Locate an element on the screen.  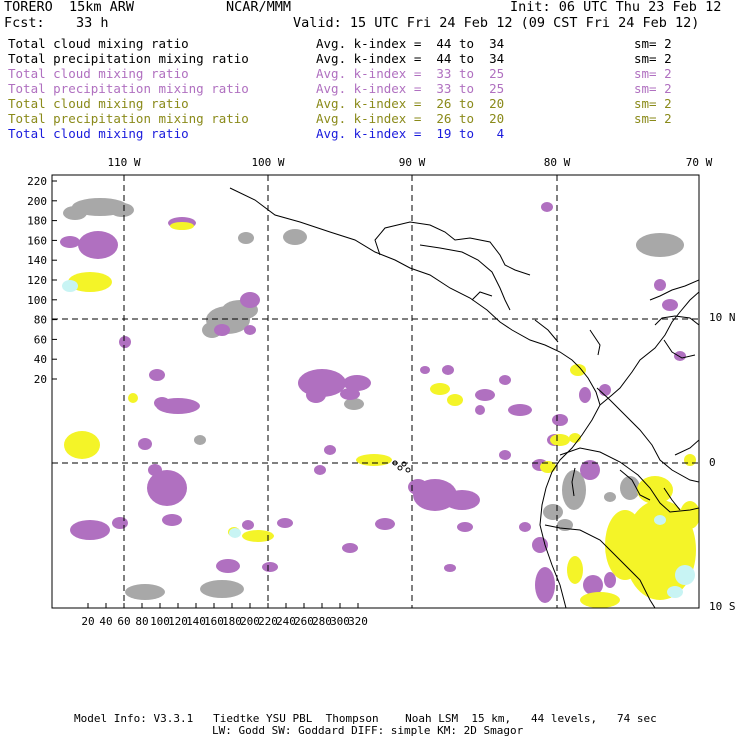
x-tick-label: 320 is located at coordinates (358, 621).